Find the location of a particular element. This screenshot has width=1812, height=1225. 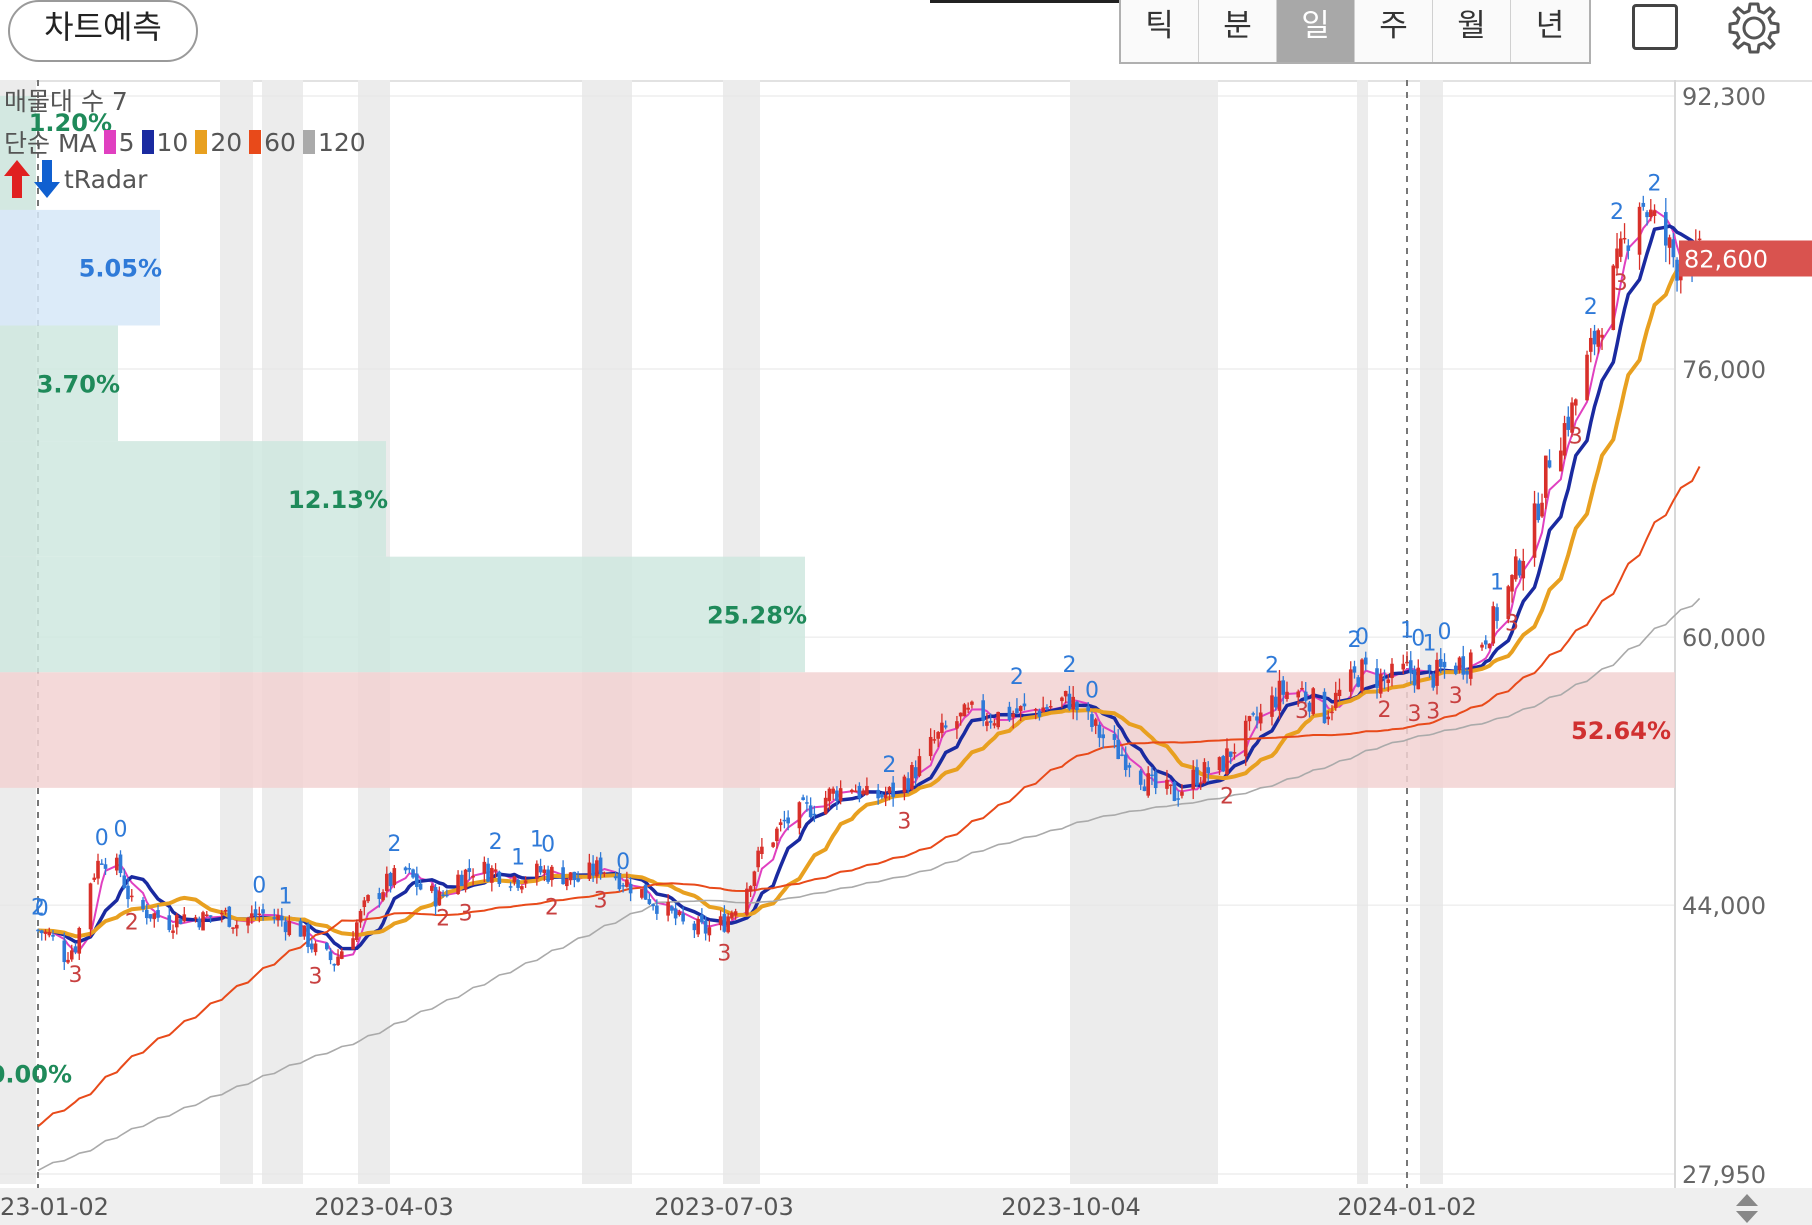

x-tick-label: 2023-10-04 is located at coordinates (1070, 1207).